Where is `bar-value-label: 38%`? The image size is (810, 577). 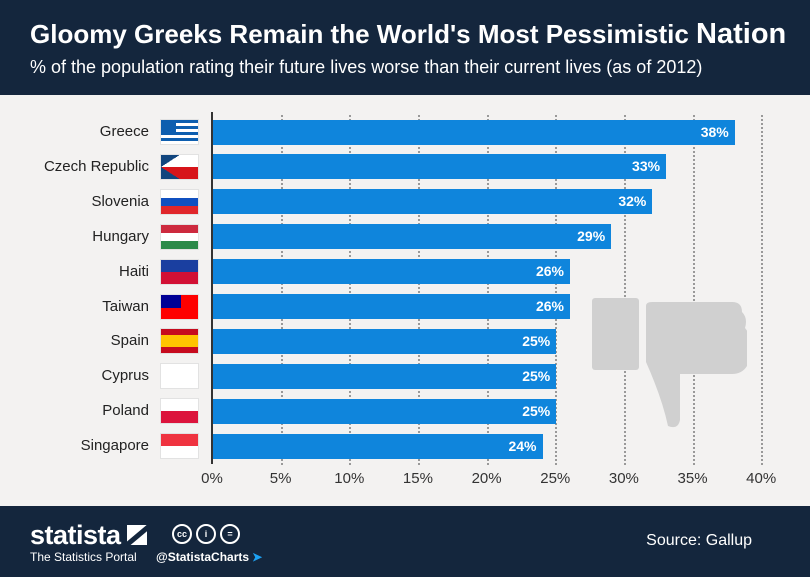 bar-value-label: 38% is located at coordinates (714, 131).